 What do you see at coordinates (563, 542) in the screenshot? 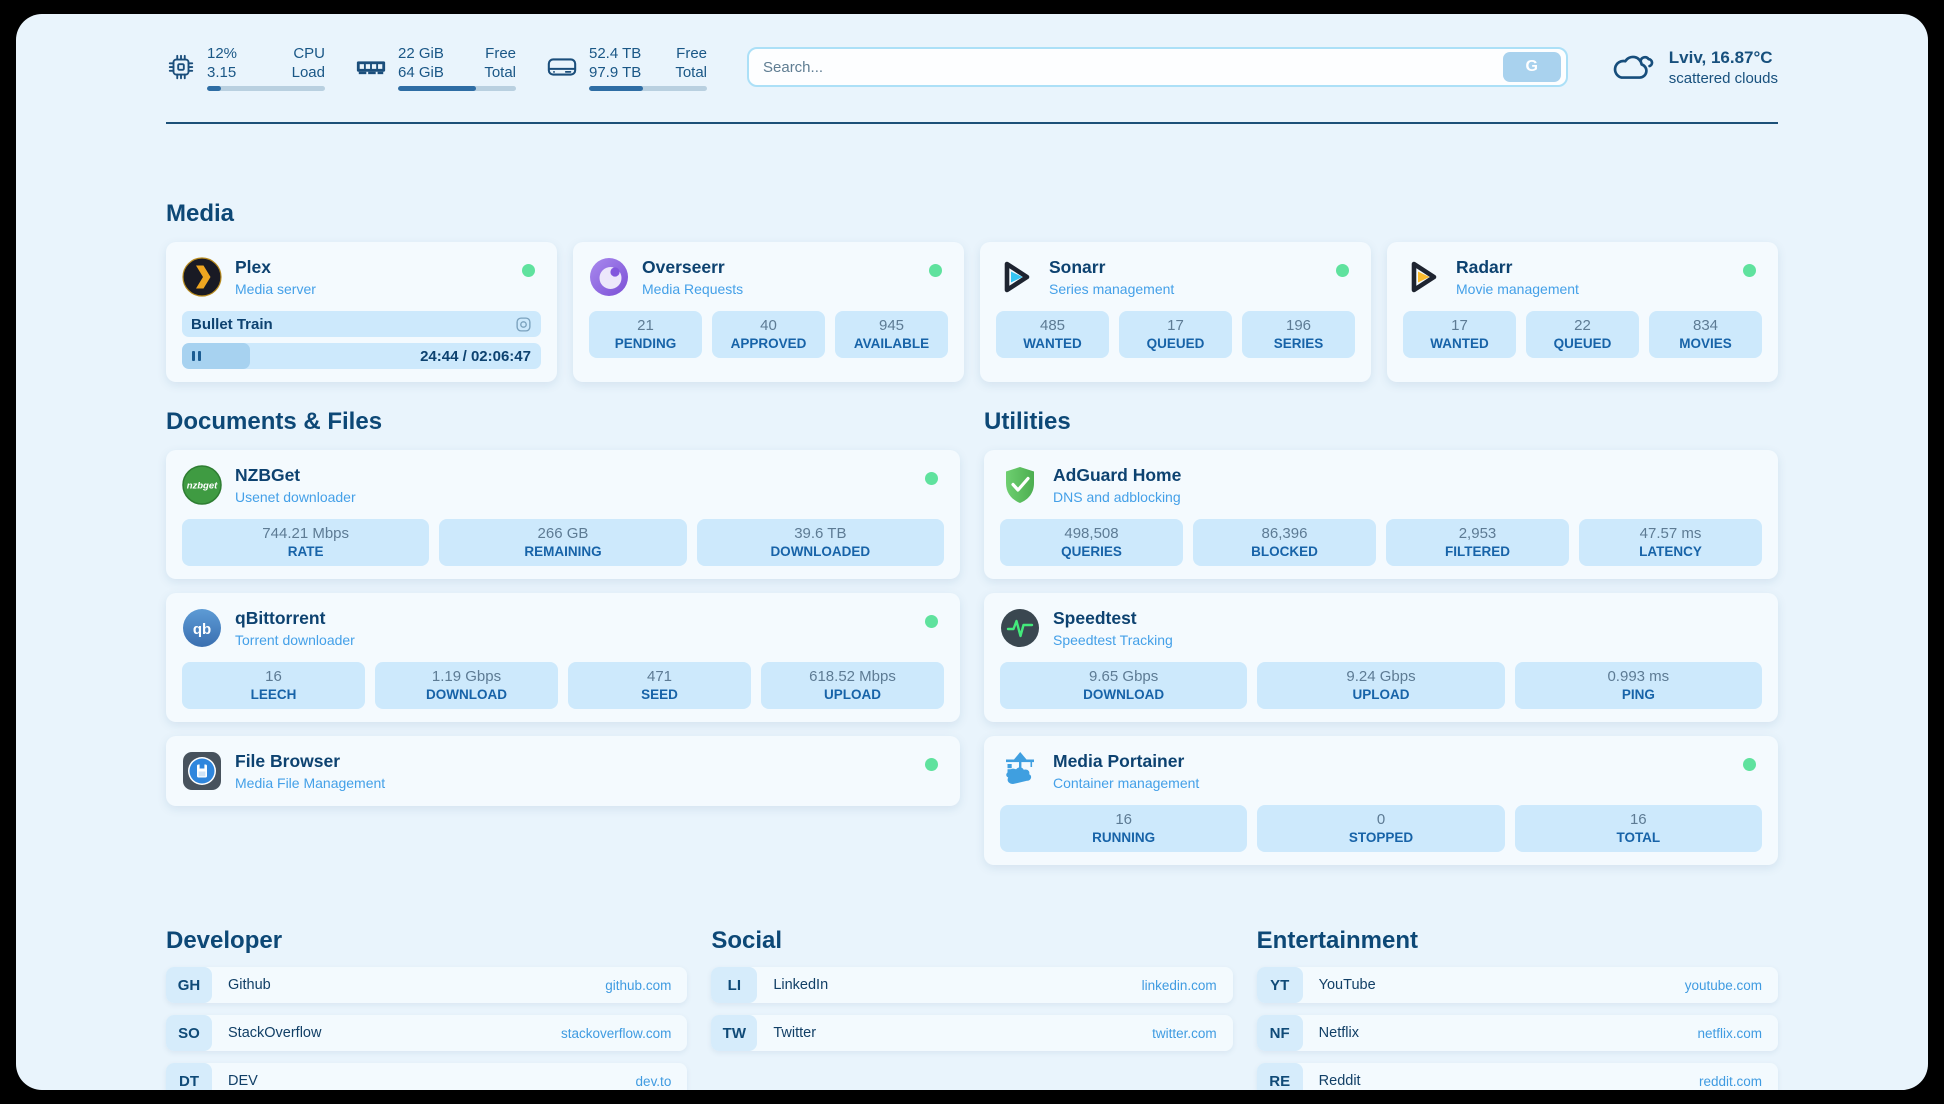
I see `stat-remaining: 266 GB REMAINING` at bounding box center [563, 542].